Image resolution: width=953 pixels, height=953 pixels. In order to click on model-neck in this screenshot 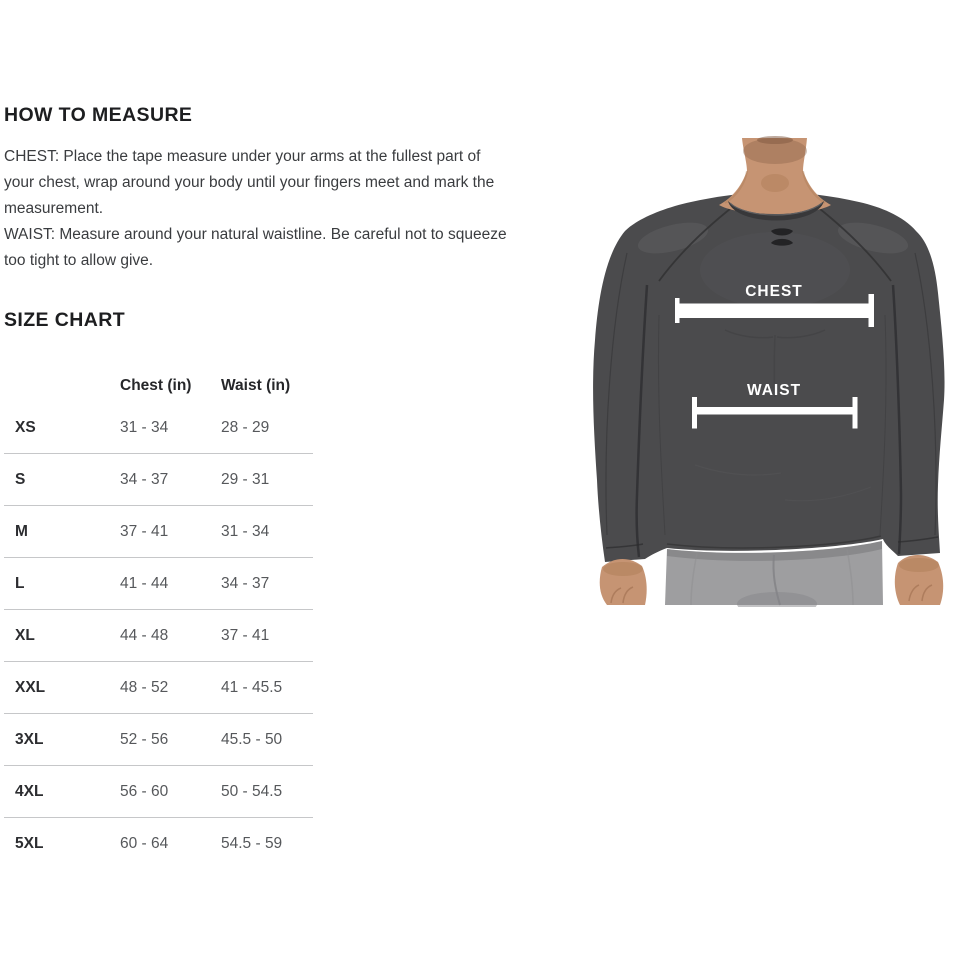, I will do `click(775, 175)`.